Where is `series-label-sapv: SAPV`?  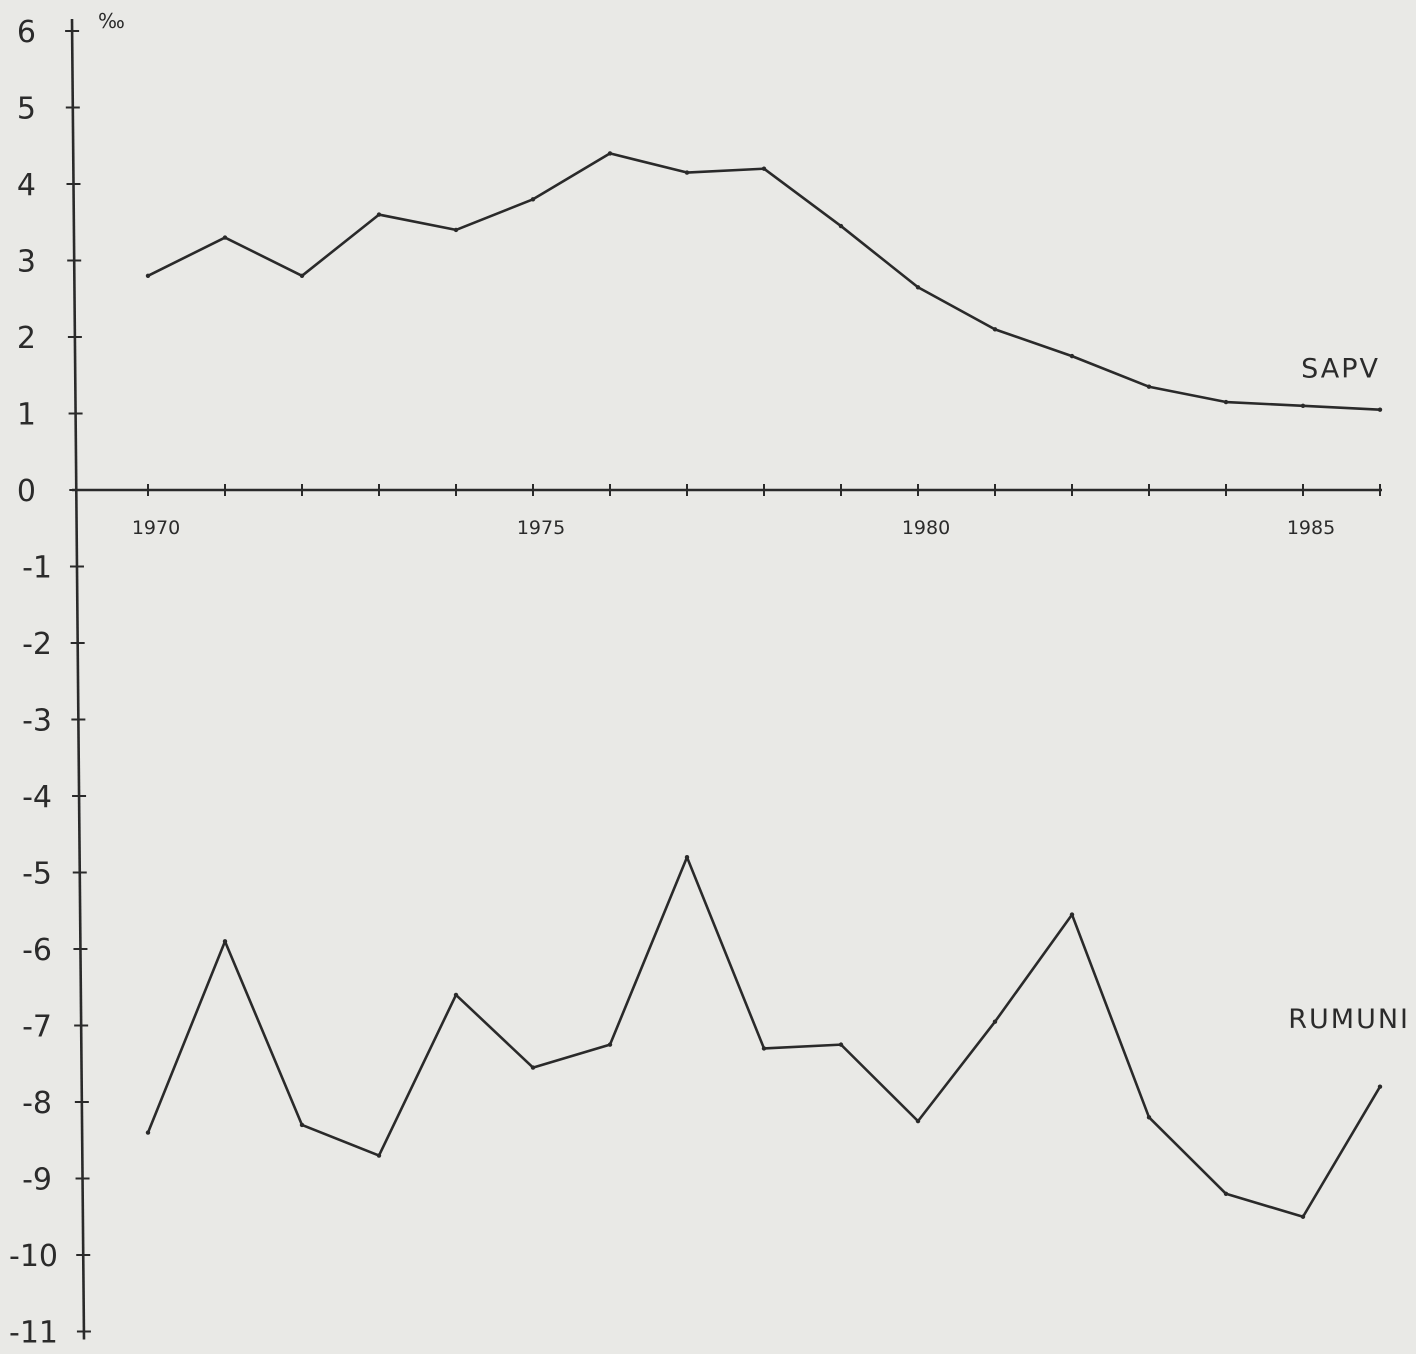 series-label-sapv: SAPV is located at coordinates (1340, 369).